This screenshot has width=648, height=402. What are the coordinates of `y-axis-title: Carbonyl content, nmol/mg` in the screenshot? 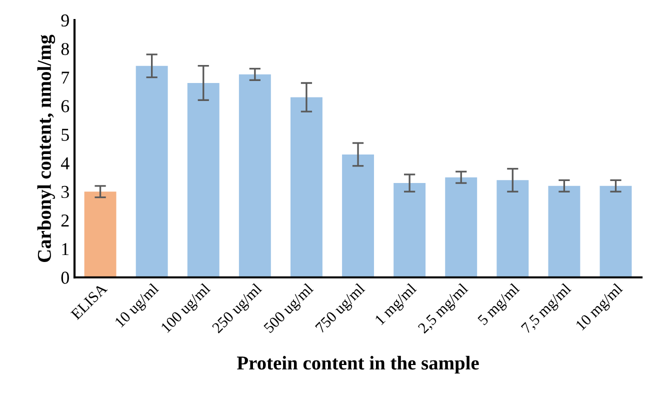 It's located at (46, 148).